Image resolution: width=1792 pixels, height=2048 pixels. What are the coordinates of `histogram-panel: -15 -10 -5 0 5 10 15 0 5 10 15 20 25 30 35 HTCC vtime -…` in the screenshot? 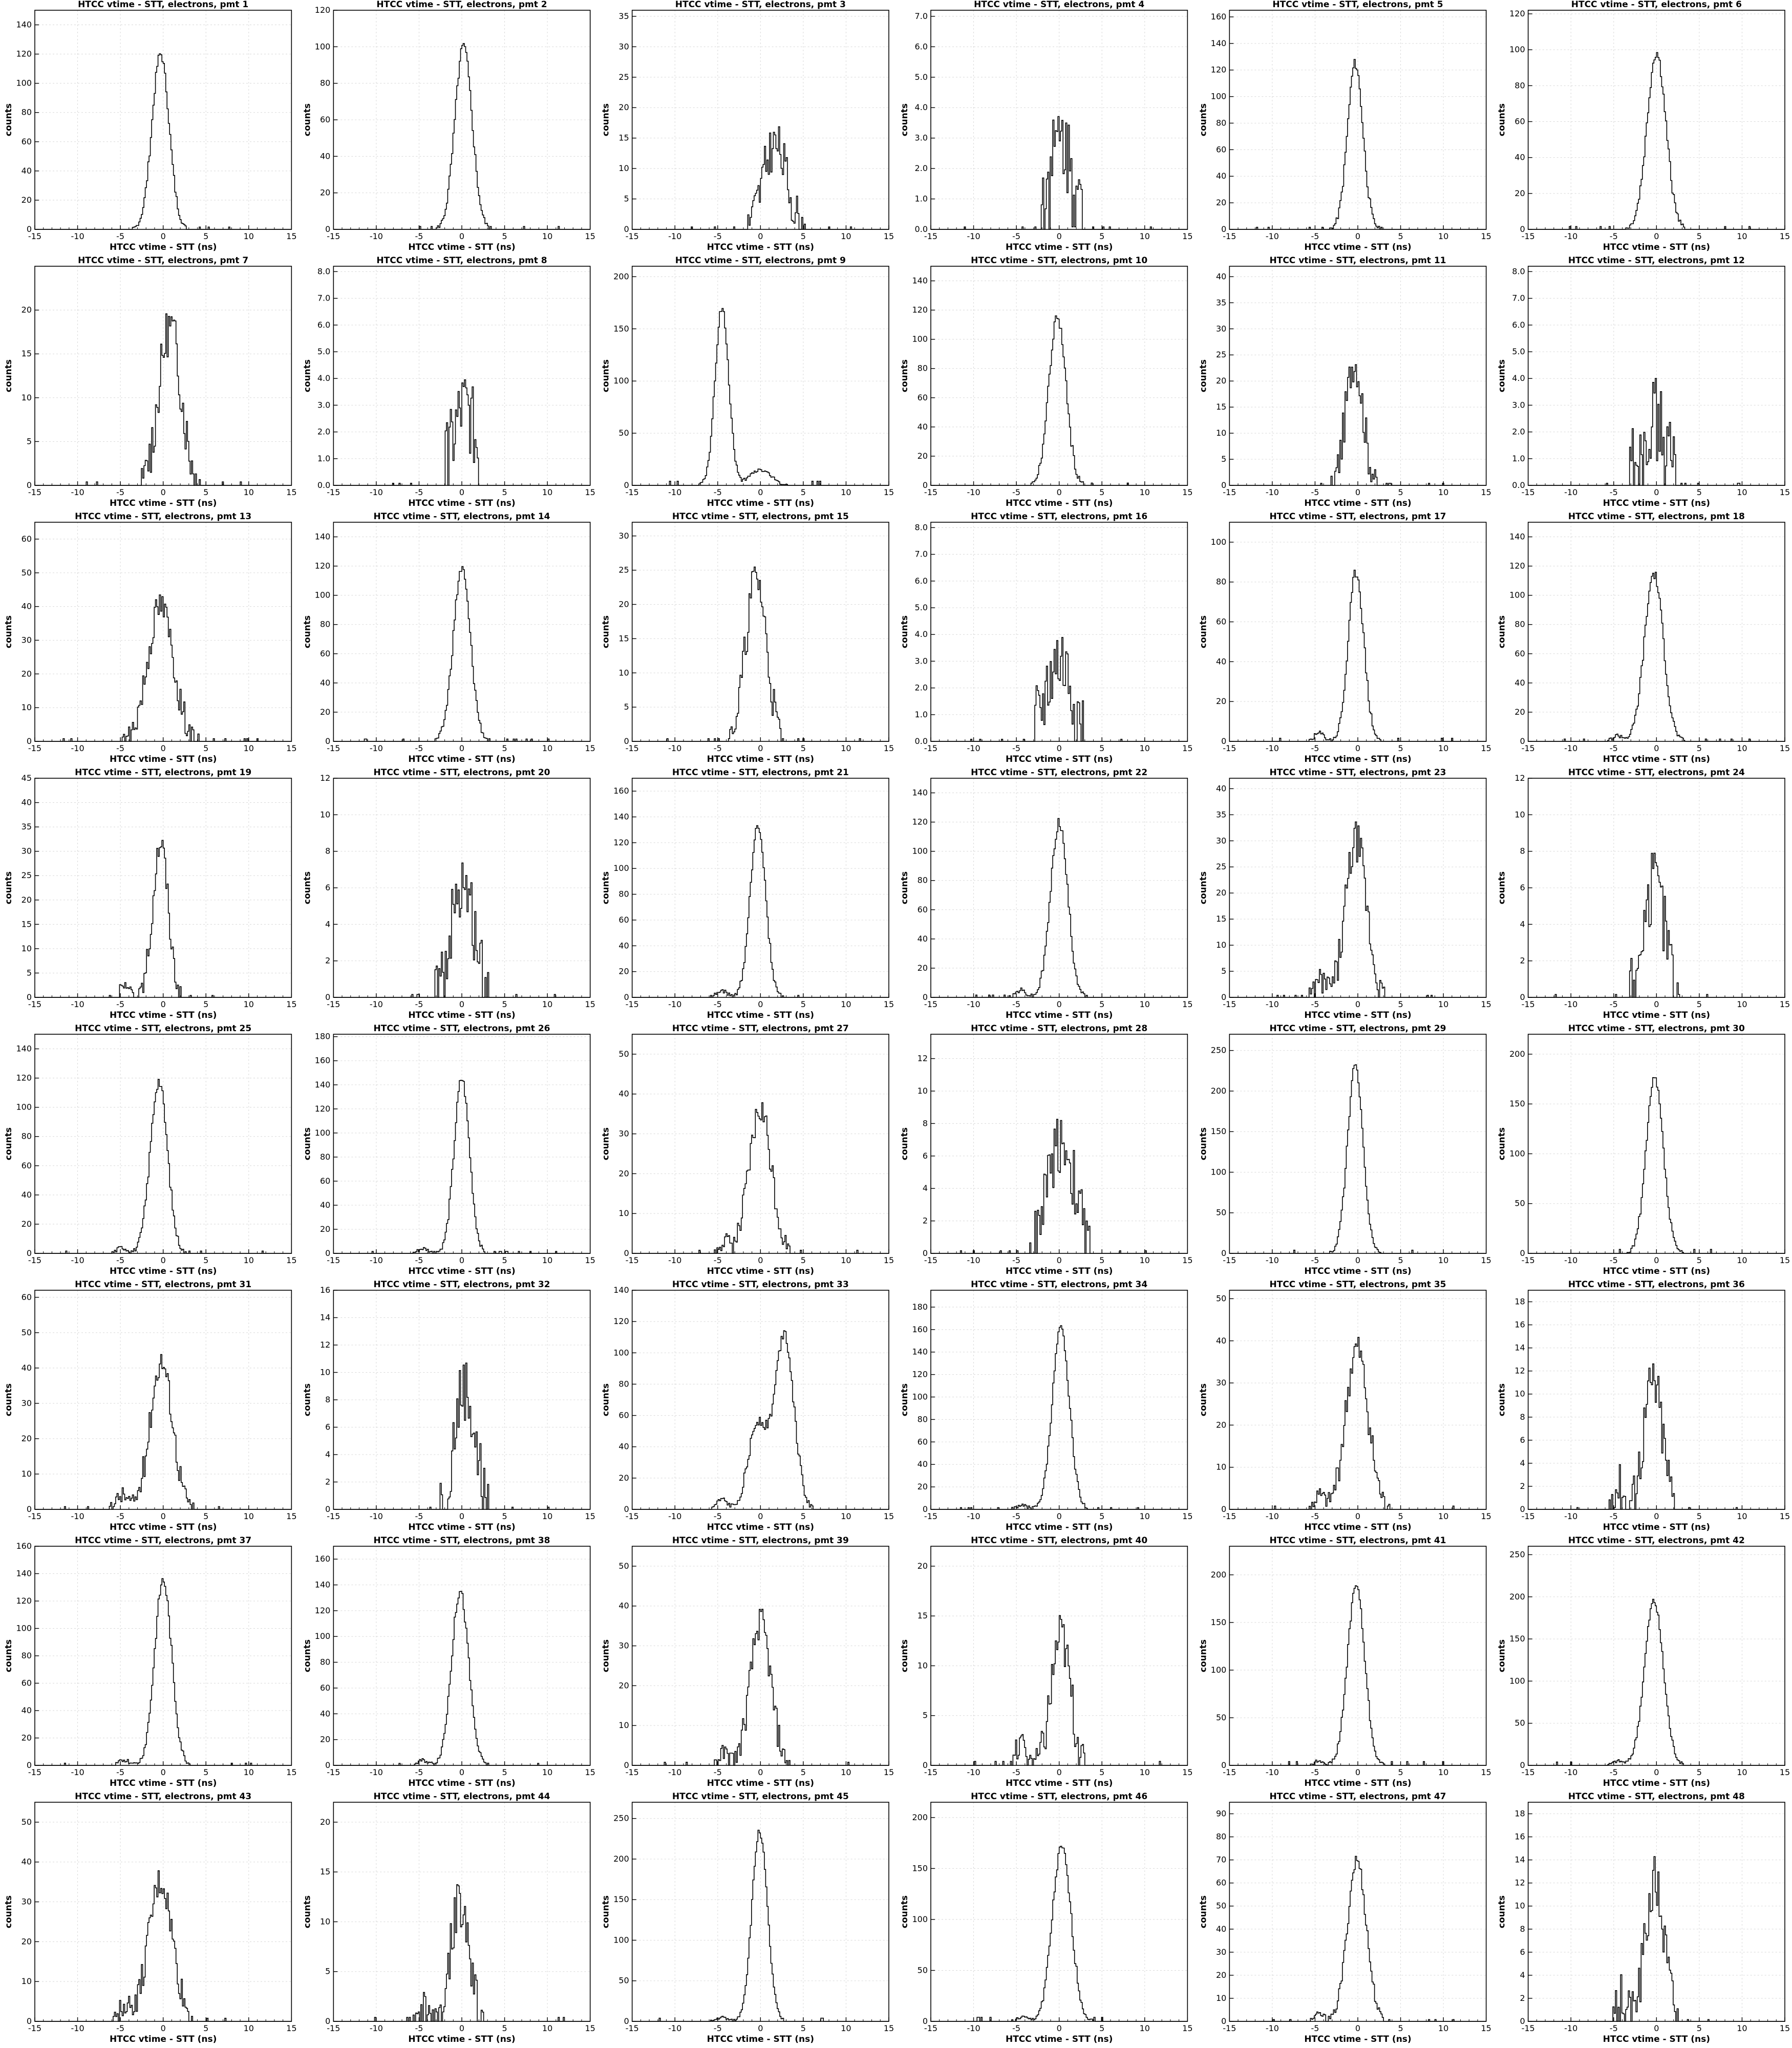 It's located at (747, 126).